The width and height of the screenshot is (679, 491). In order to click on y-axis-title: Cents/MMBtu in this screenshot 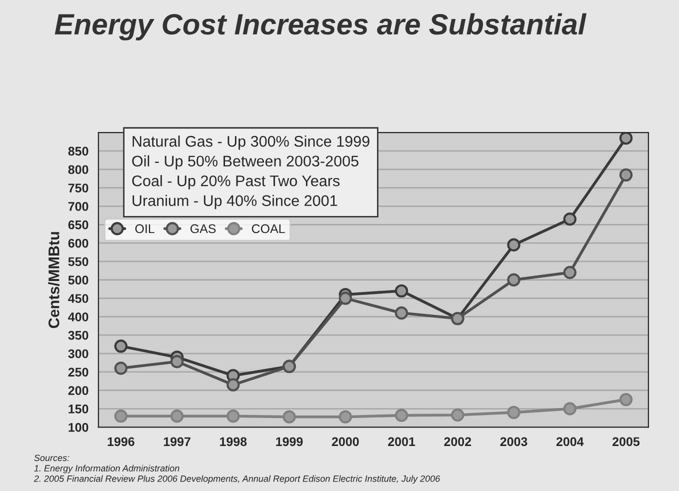, I will do `click(54, 280)`.